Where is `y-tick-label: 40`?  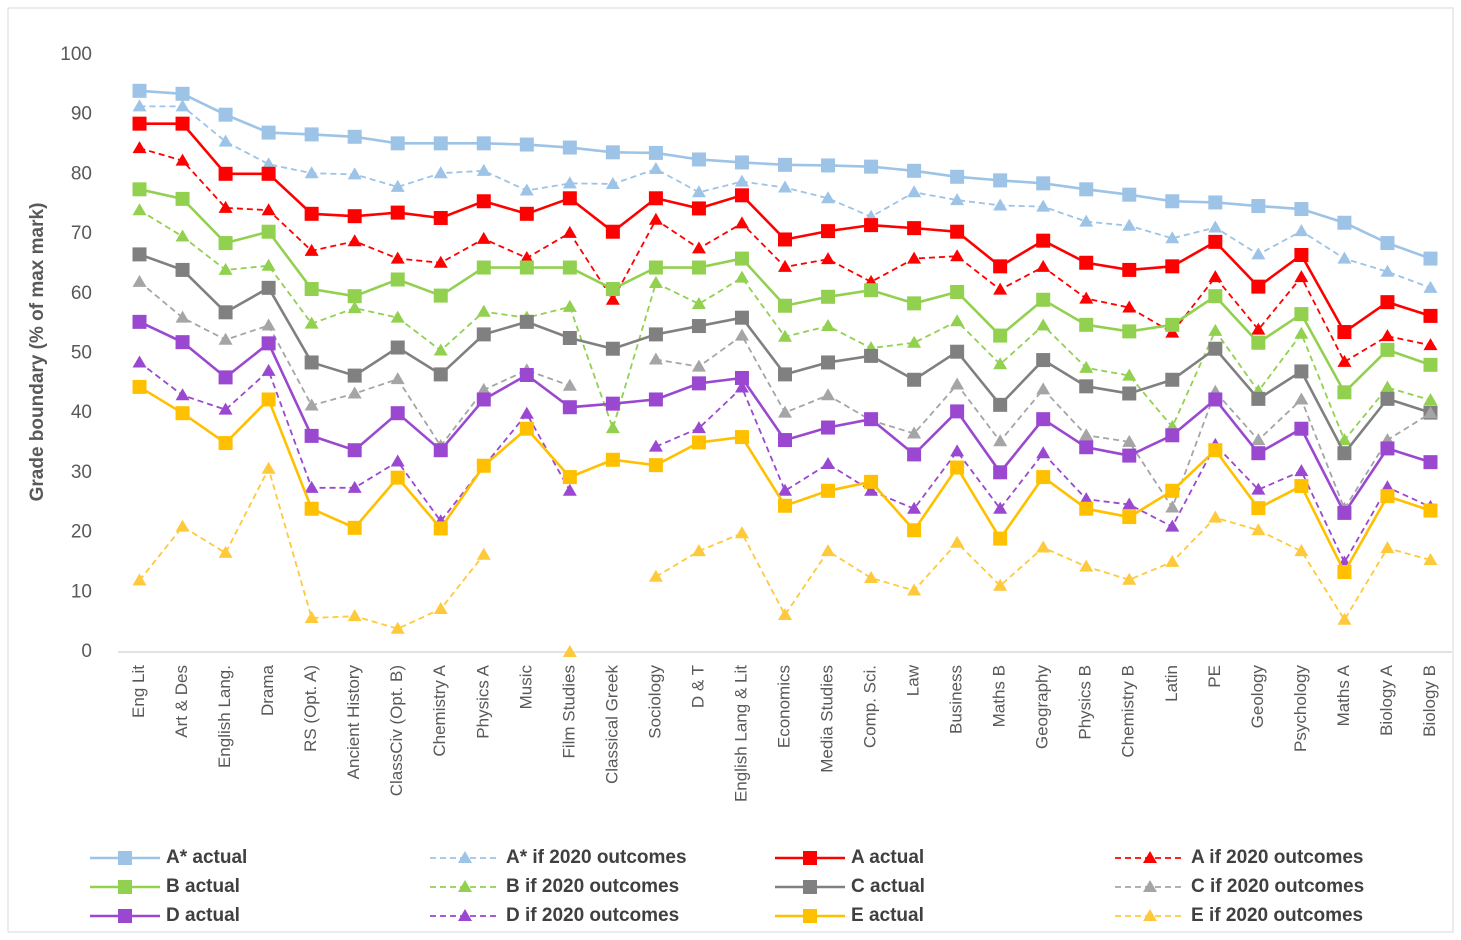
y-tick-label: 40 is located at coordinates (81, 412).